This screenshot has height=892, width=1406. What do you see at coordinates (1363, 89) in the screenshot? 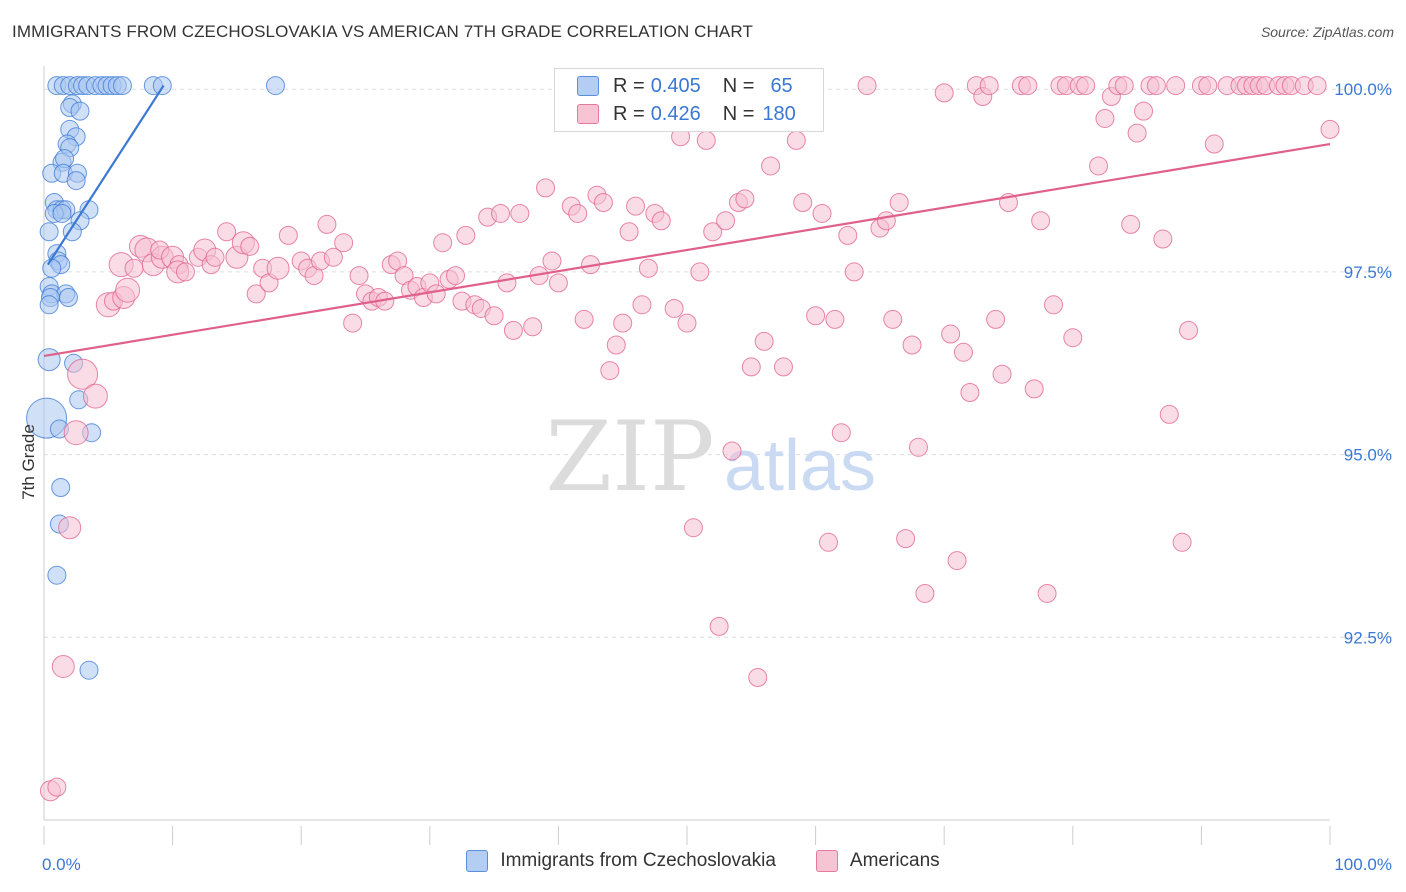
I see `y-tick-label: 100.0%` at bounding box center [1363, 89].